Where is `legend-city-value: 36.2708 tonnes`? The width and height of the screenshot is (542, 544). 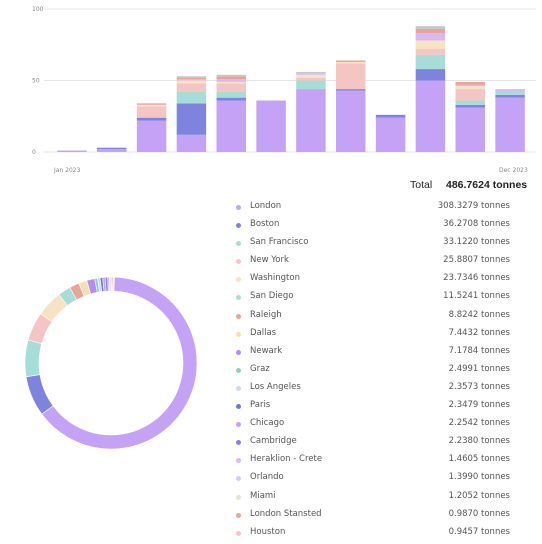 legend-city-value: 36.2708 tonnes is located at coordinates (476, 224).